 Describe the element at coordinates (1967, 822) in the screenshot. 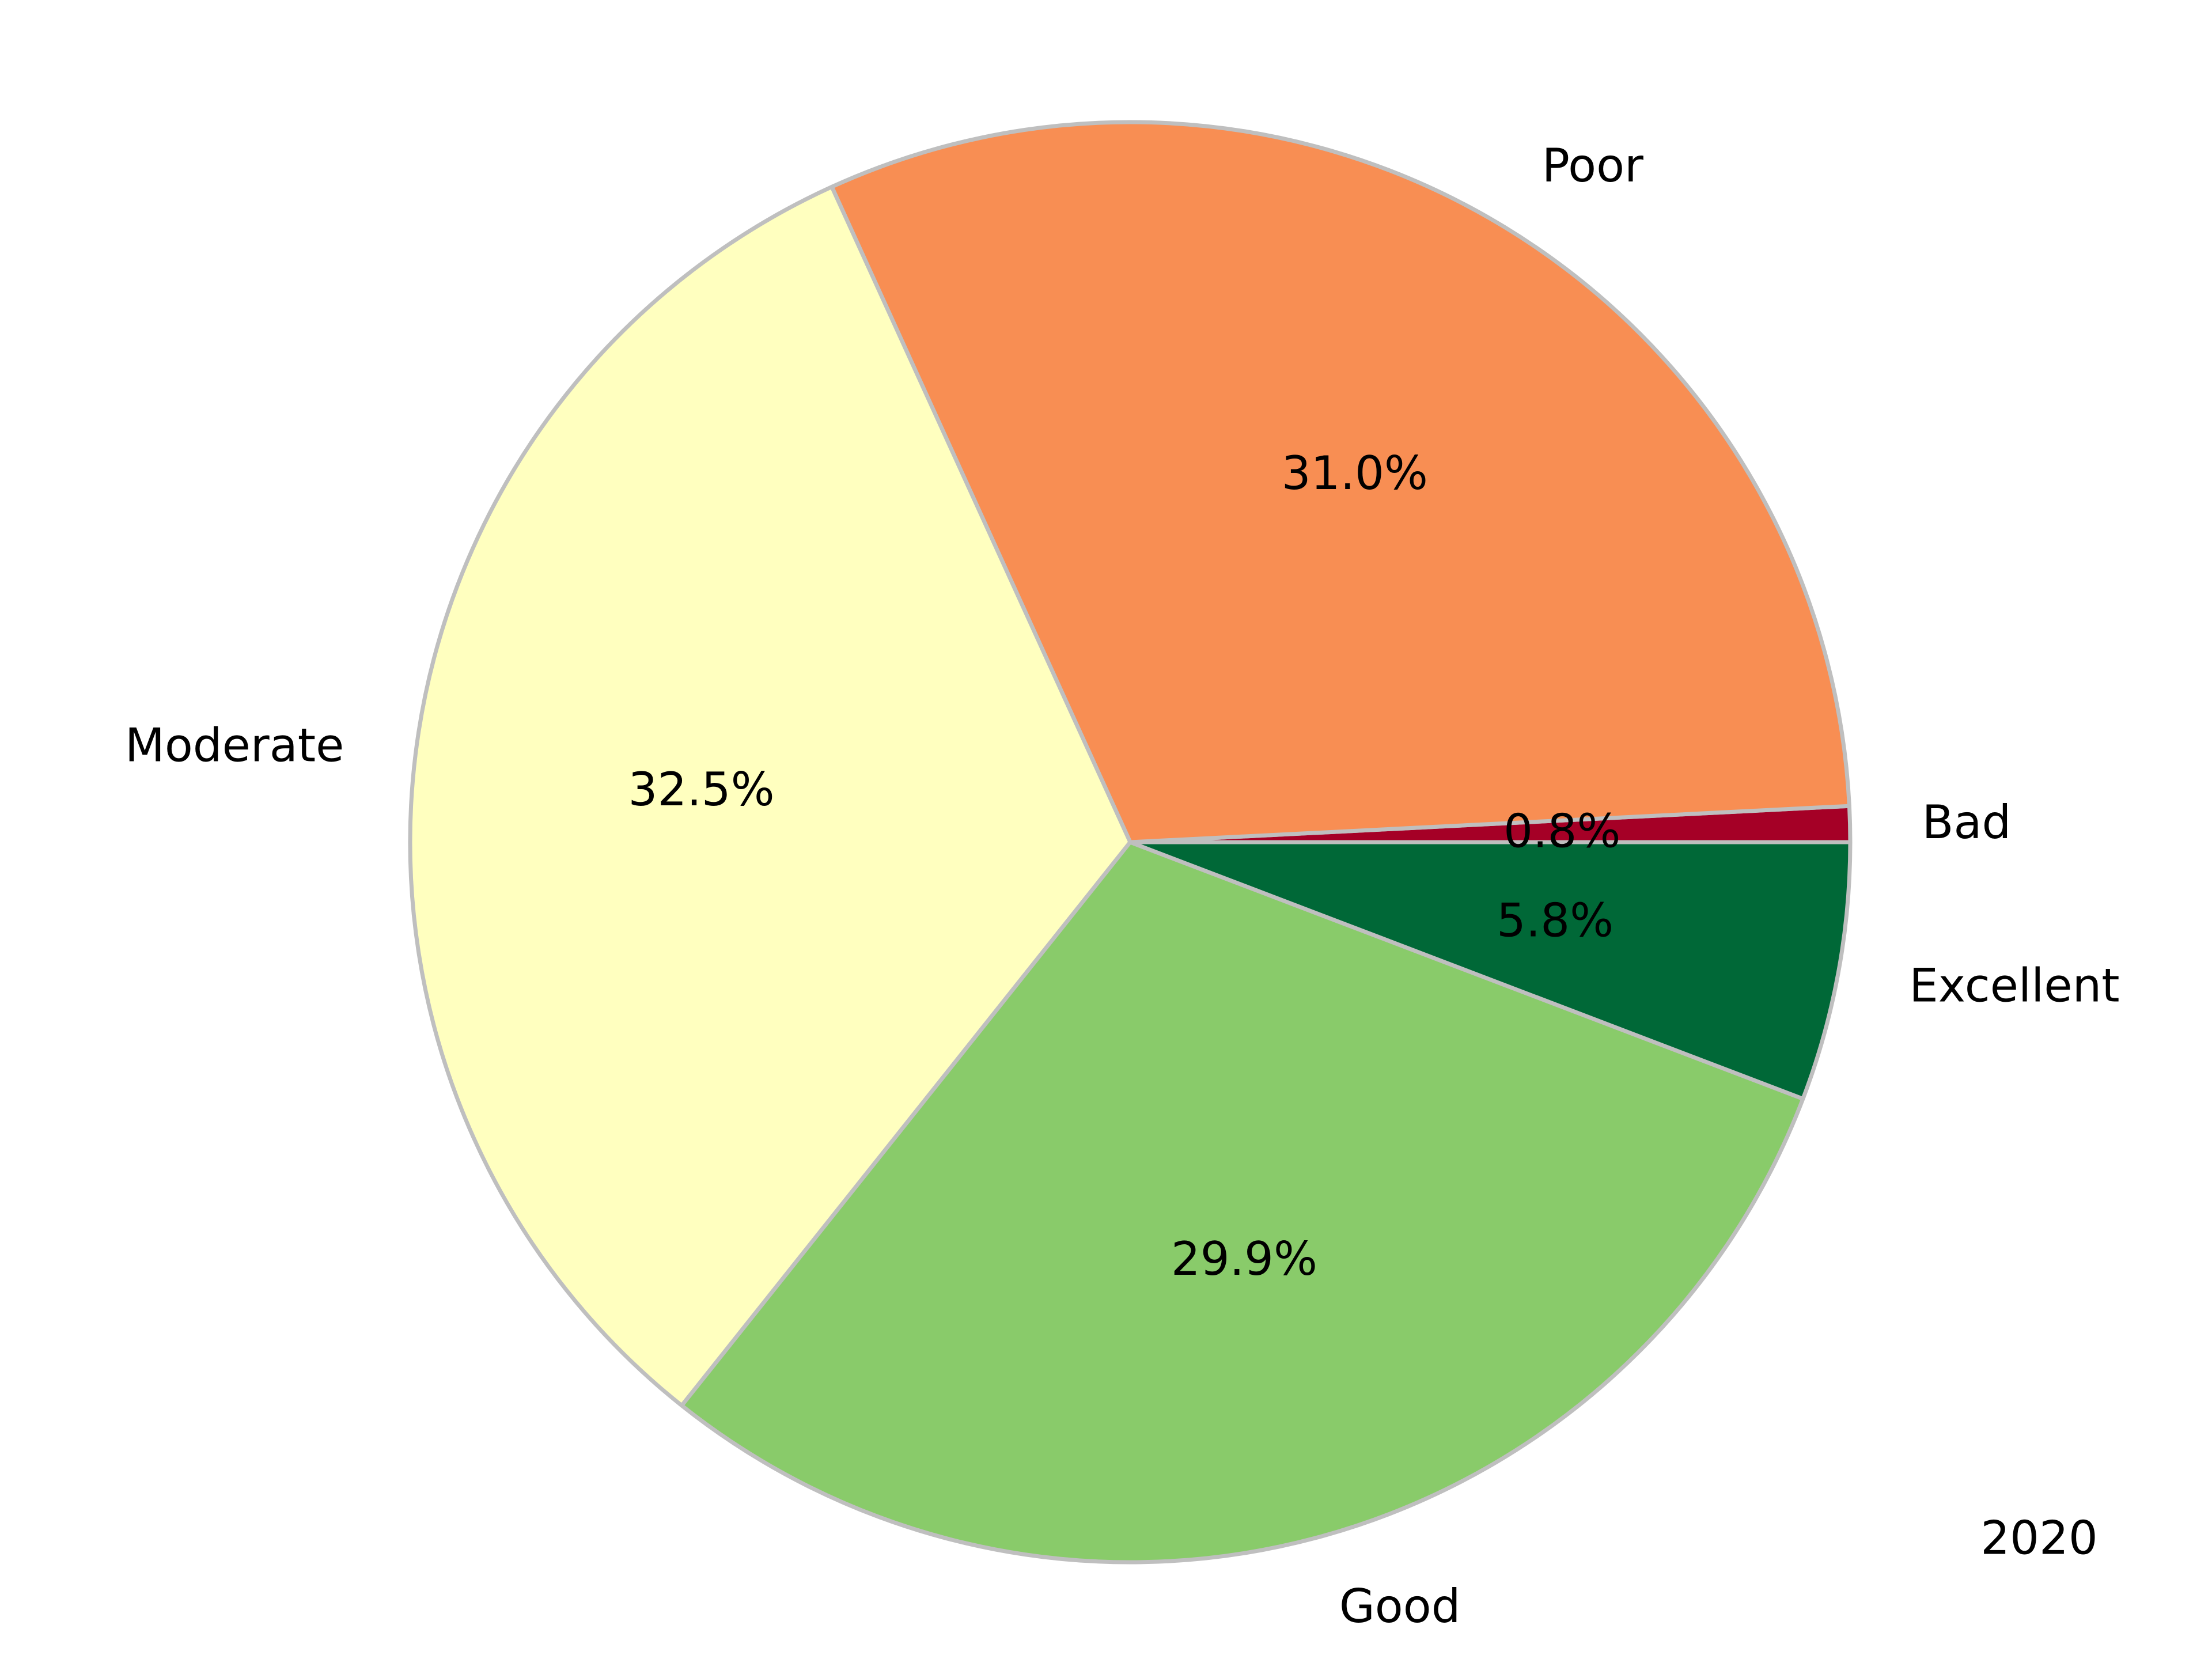

I see `category-label-bad: Bad` at that location.